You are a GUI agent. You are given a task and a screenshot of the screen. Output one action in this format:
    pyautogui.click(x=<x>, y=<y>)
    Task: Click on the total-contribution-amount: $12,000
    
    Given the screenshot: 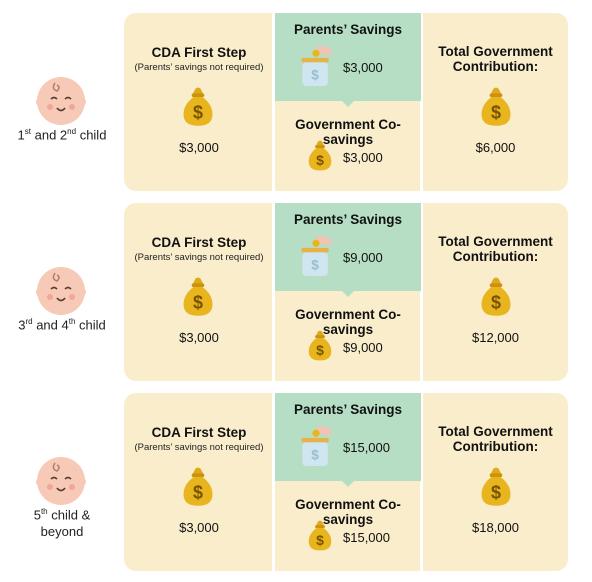 What is the action you would take?
    pyautogui.click(x=495, y=337)
    